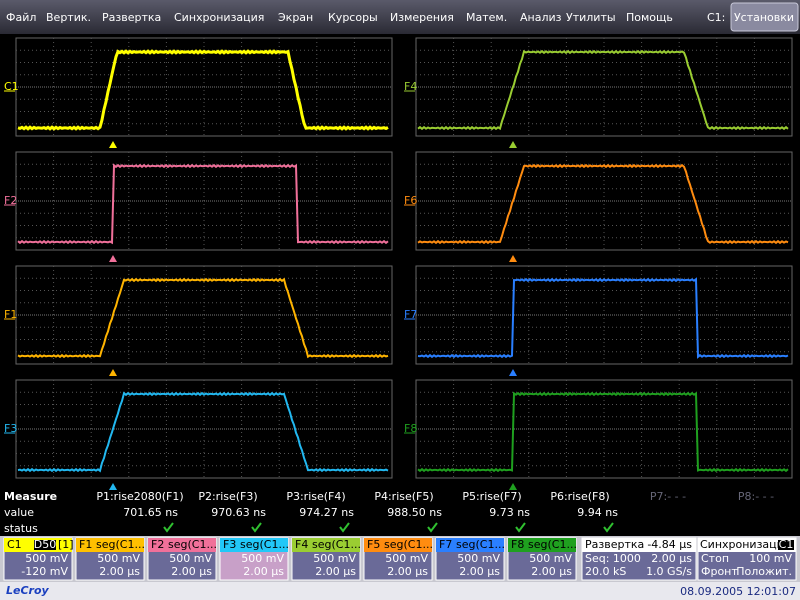 The width and height of the screenshot is (800, 600). I want to click on descriptor-extra: [1], so click(66, 544).